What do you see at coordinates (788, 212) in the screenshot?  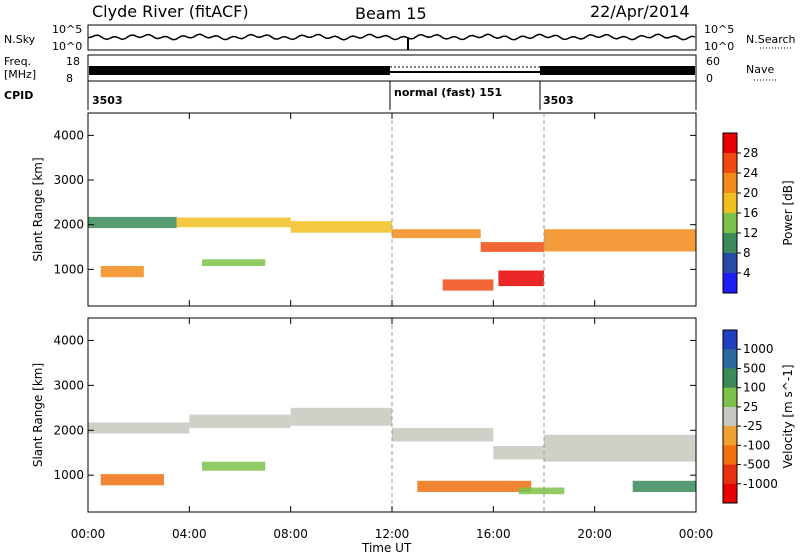 I see `colorbar-label: Power [dB]` at bounding box center [788, 212].